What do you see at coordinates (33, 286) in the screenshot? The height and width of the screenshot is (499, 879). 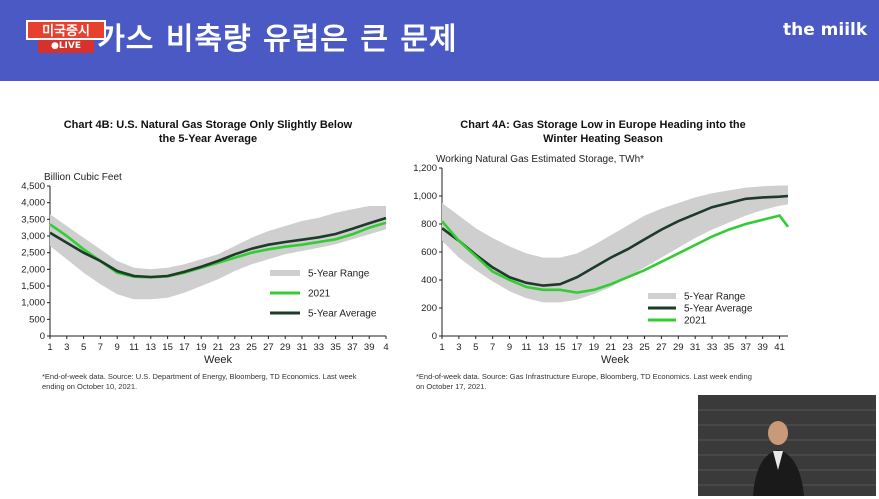 I see `y-tick-label: 1,500` at bounding box center [33, 286].